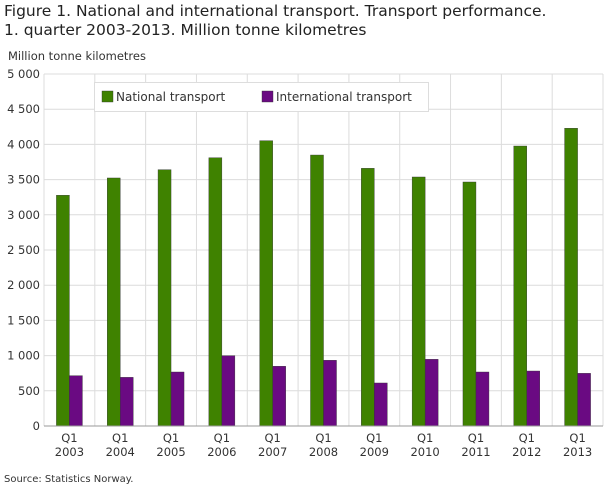 This screenshot has width=610, height=488. What do you see at coordinates (424, 452) in the screenshot?
I see `x-tick-label-year: 2010` at bounding box center [424, 452].